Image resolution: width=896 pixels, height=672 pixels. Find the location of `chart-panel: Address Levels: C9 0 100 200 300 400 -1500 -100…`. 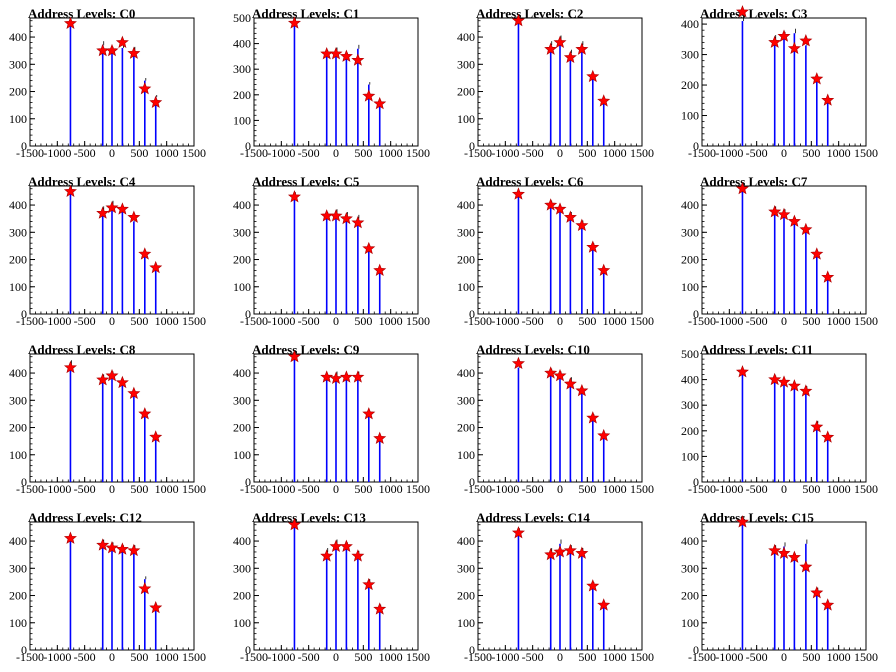

chart-panel: Address Levels: C9 0 100 200 300 400 -1500 -100… is located at coordinates (336, 420).